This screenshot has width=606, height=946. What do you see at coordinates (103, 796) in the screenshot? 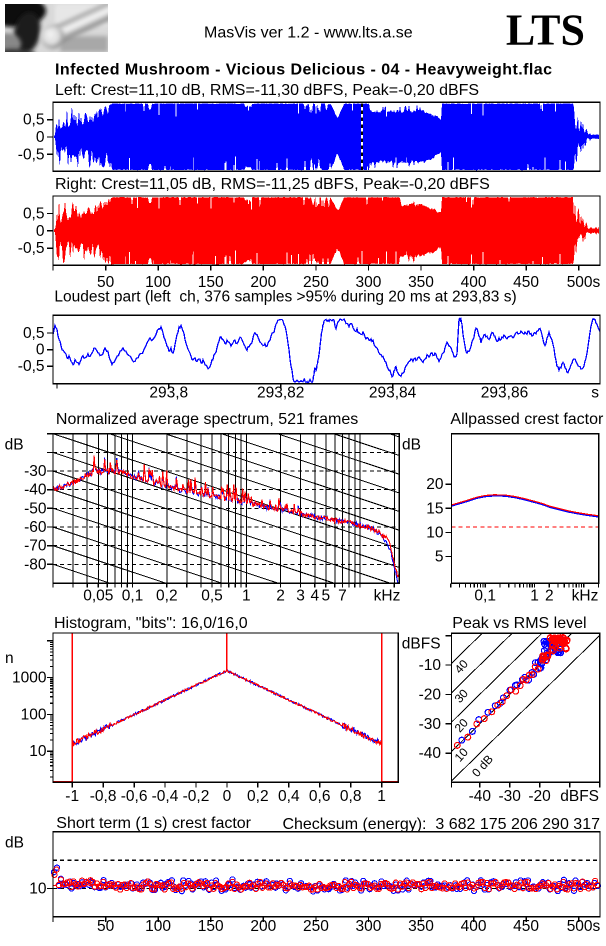
I see `svg-text: -0,8` at bounding box center [103, 796].